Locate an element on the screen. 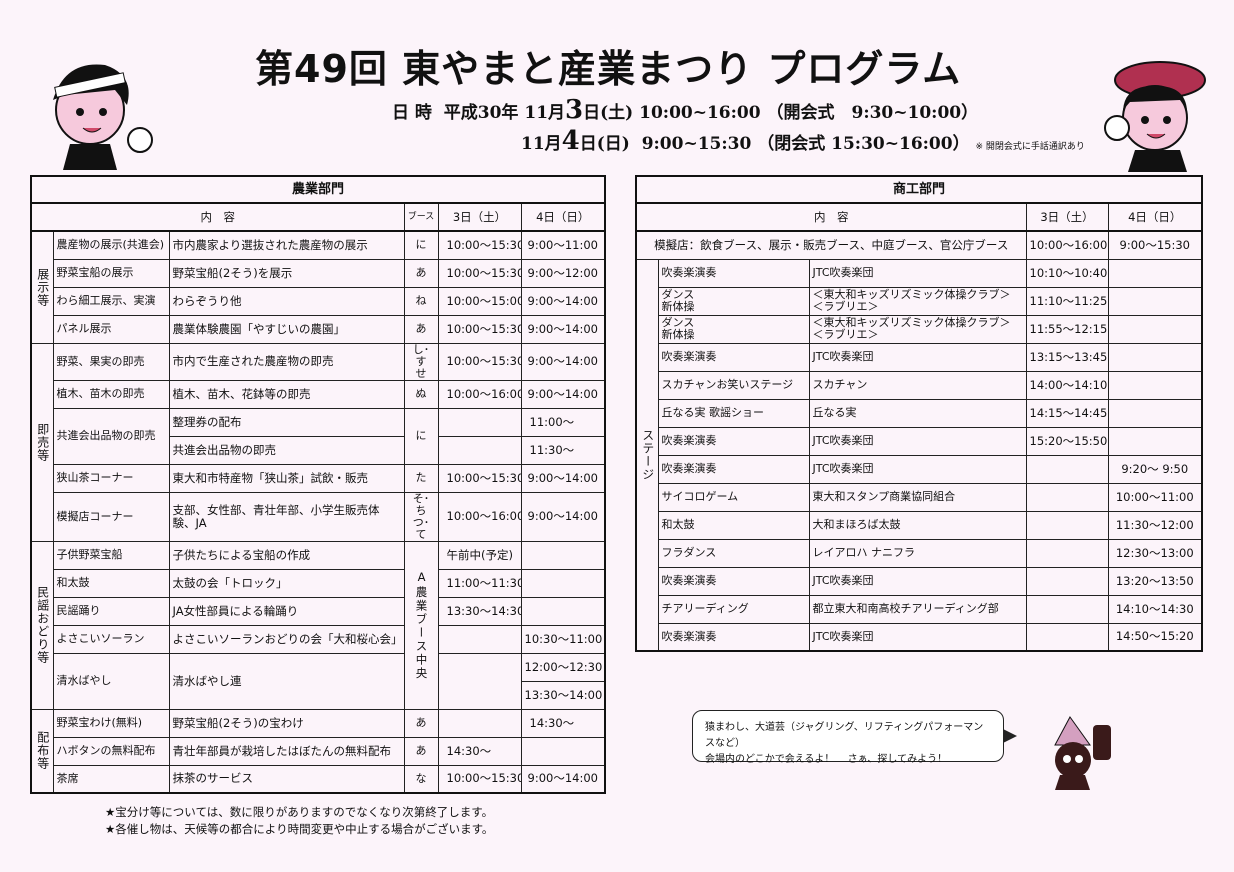 Image resolution: width=1234 pixels, height=872 pixels. cell-desc: わらぞうり他 is located at coordinates (286, 301).